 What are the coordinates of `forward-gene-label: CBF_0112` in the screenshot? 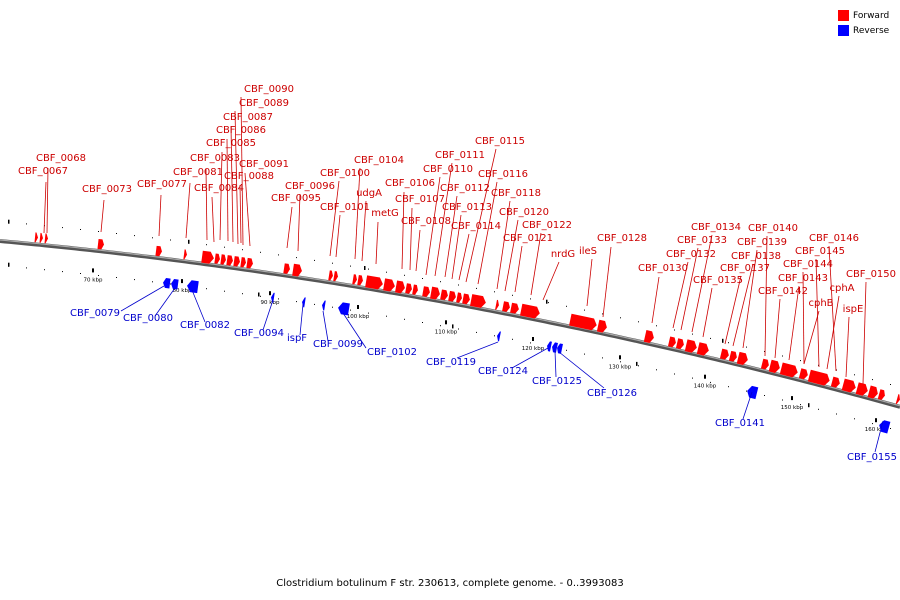 It's located at (465, 188).